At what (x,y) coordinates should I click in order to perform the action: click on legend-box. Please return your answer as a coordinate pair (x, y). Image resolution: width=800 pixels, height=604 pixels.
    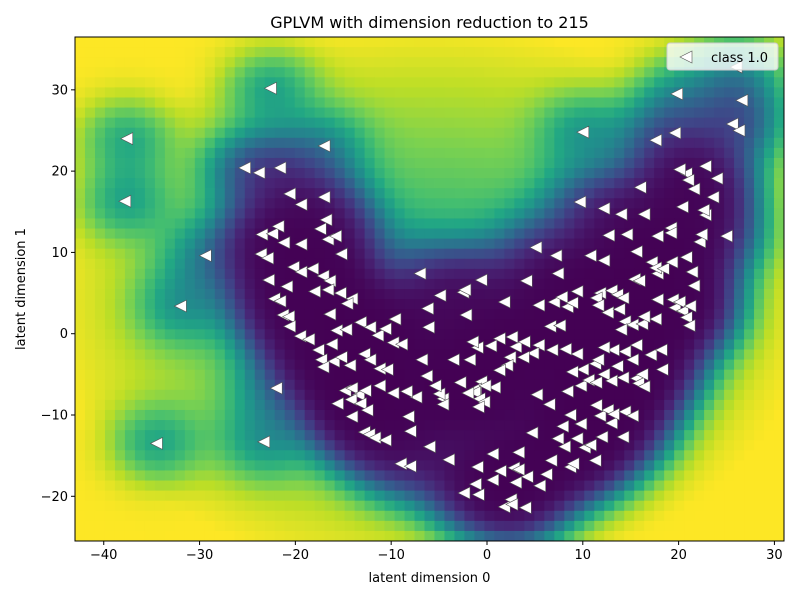
    Looking at the image, I should click on (722, 56).